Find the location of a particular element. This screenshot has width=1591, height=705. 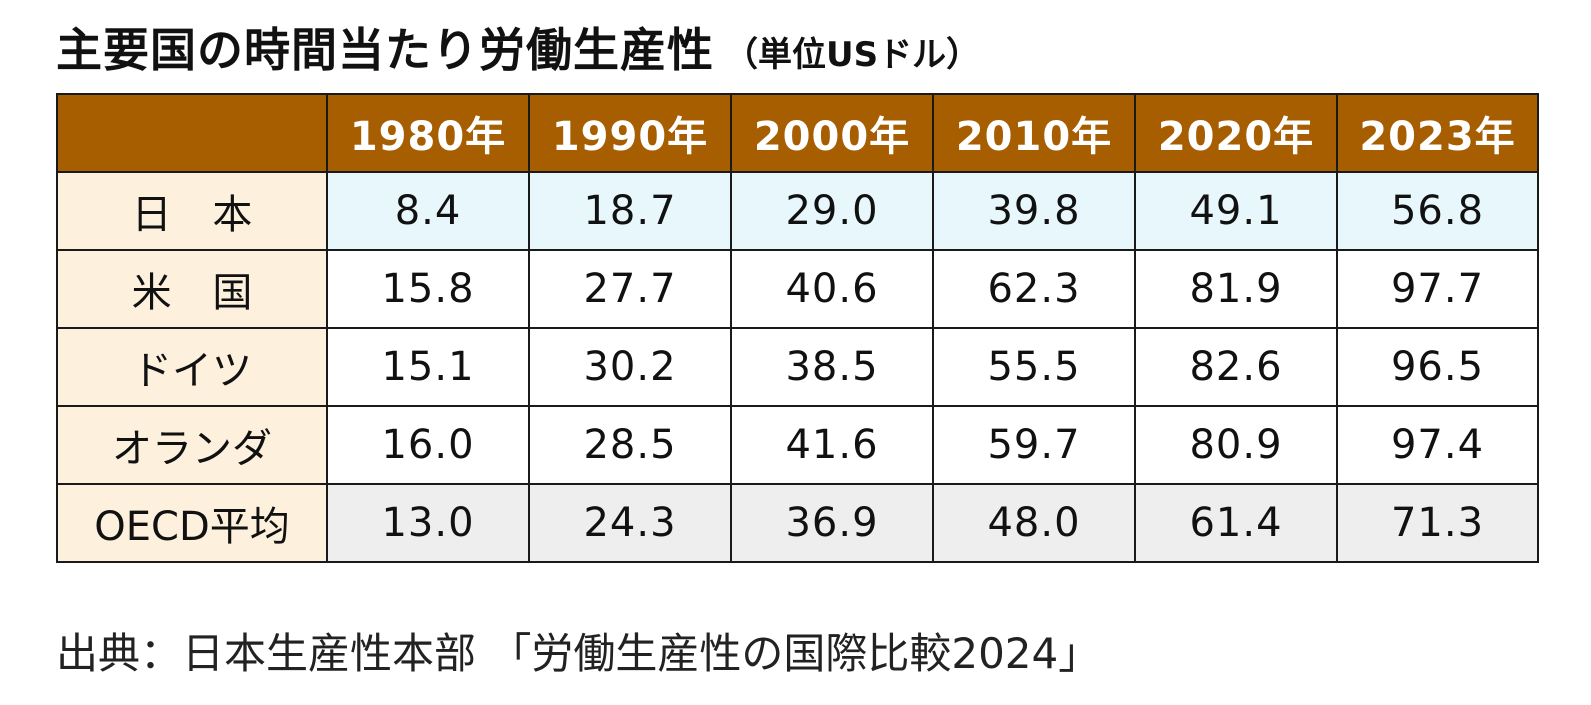

value-cell: 15.8 is located at coordinates (428, 289).